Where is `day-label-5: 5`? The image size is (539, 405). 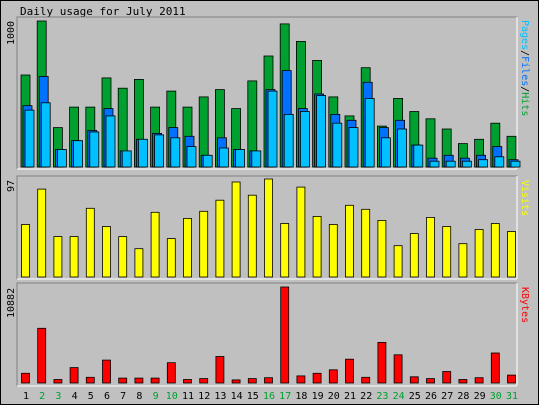
day-label-5: 5 is located at coordinates (91, 396).